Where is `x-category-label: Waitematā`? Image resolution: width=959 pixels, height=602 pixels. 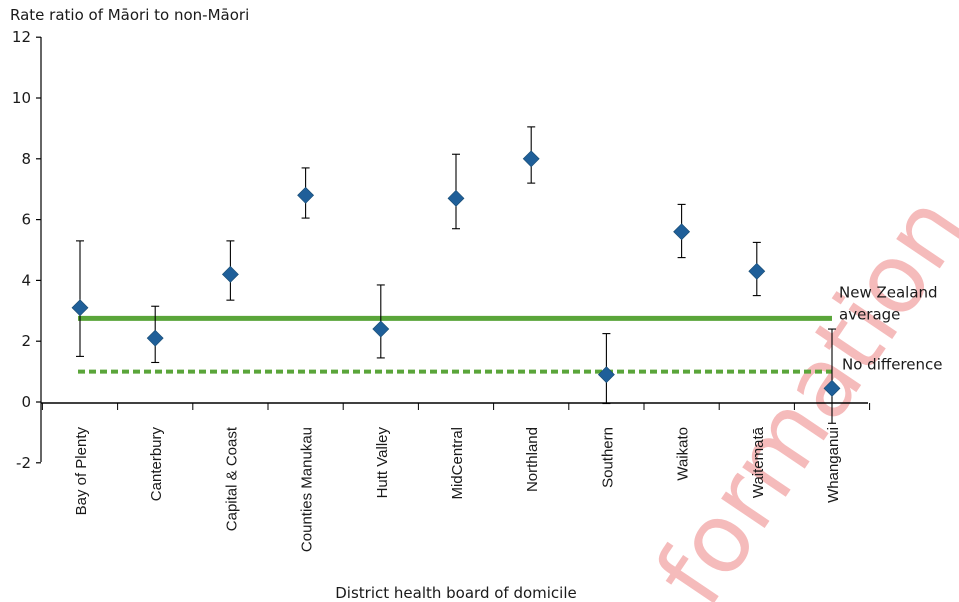
x-category-label: Waitematā is located at coordinates (758, 462).